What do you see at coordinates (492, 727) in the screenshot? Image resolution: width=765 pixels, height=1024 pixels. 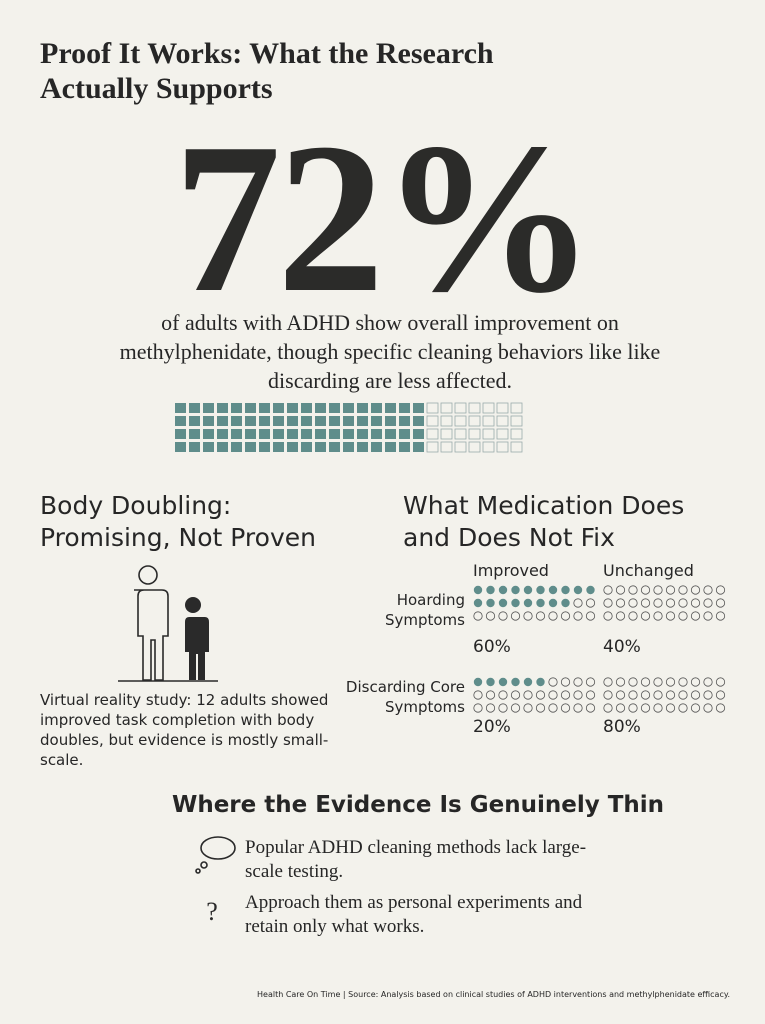 I see `percent-label: 20%` at bounding box center [492, 727].